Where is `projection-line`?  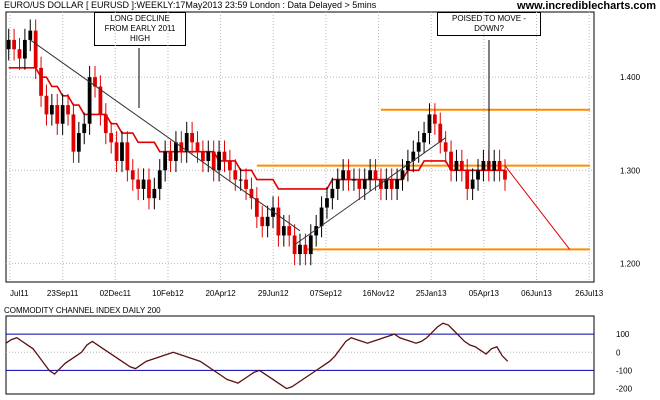
projection-line is located at coordinates (537, 207).